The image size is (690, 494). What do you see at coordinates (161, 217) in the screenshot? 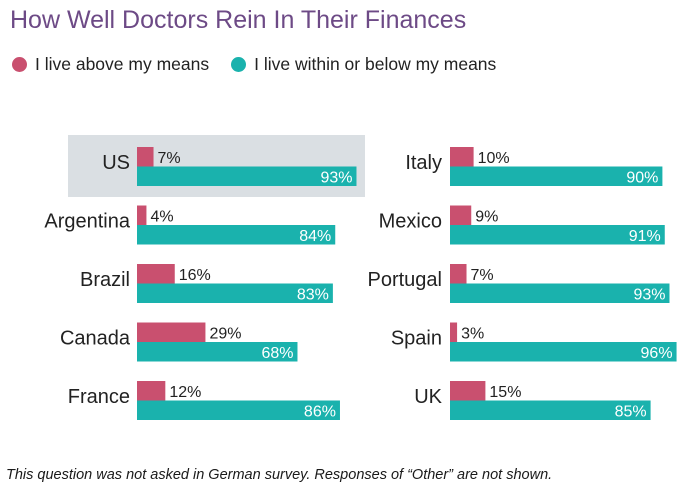
I see `value-label-above-argentina: 4%` at bounding box center [161, 217].